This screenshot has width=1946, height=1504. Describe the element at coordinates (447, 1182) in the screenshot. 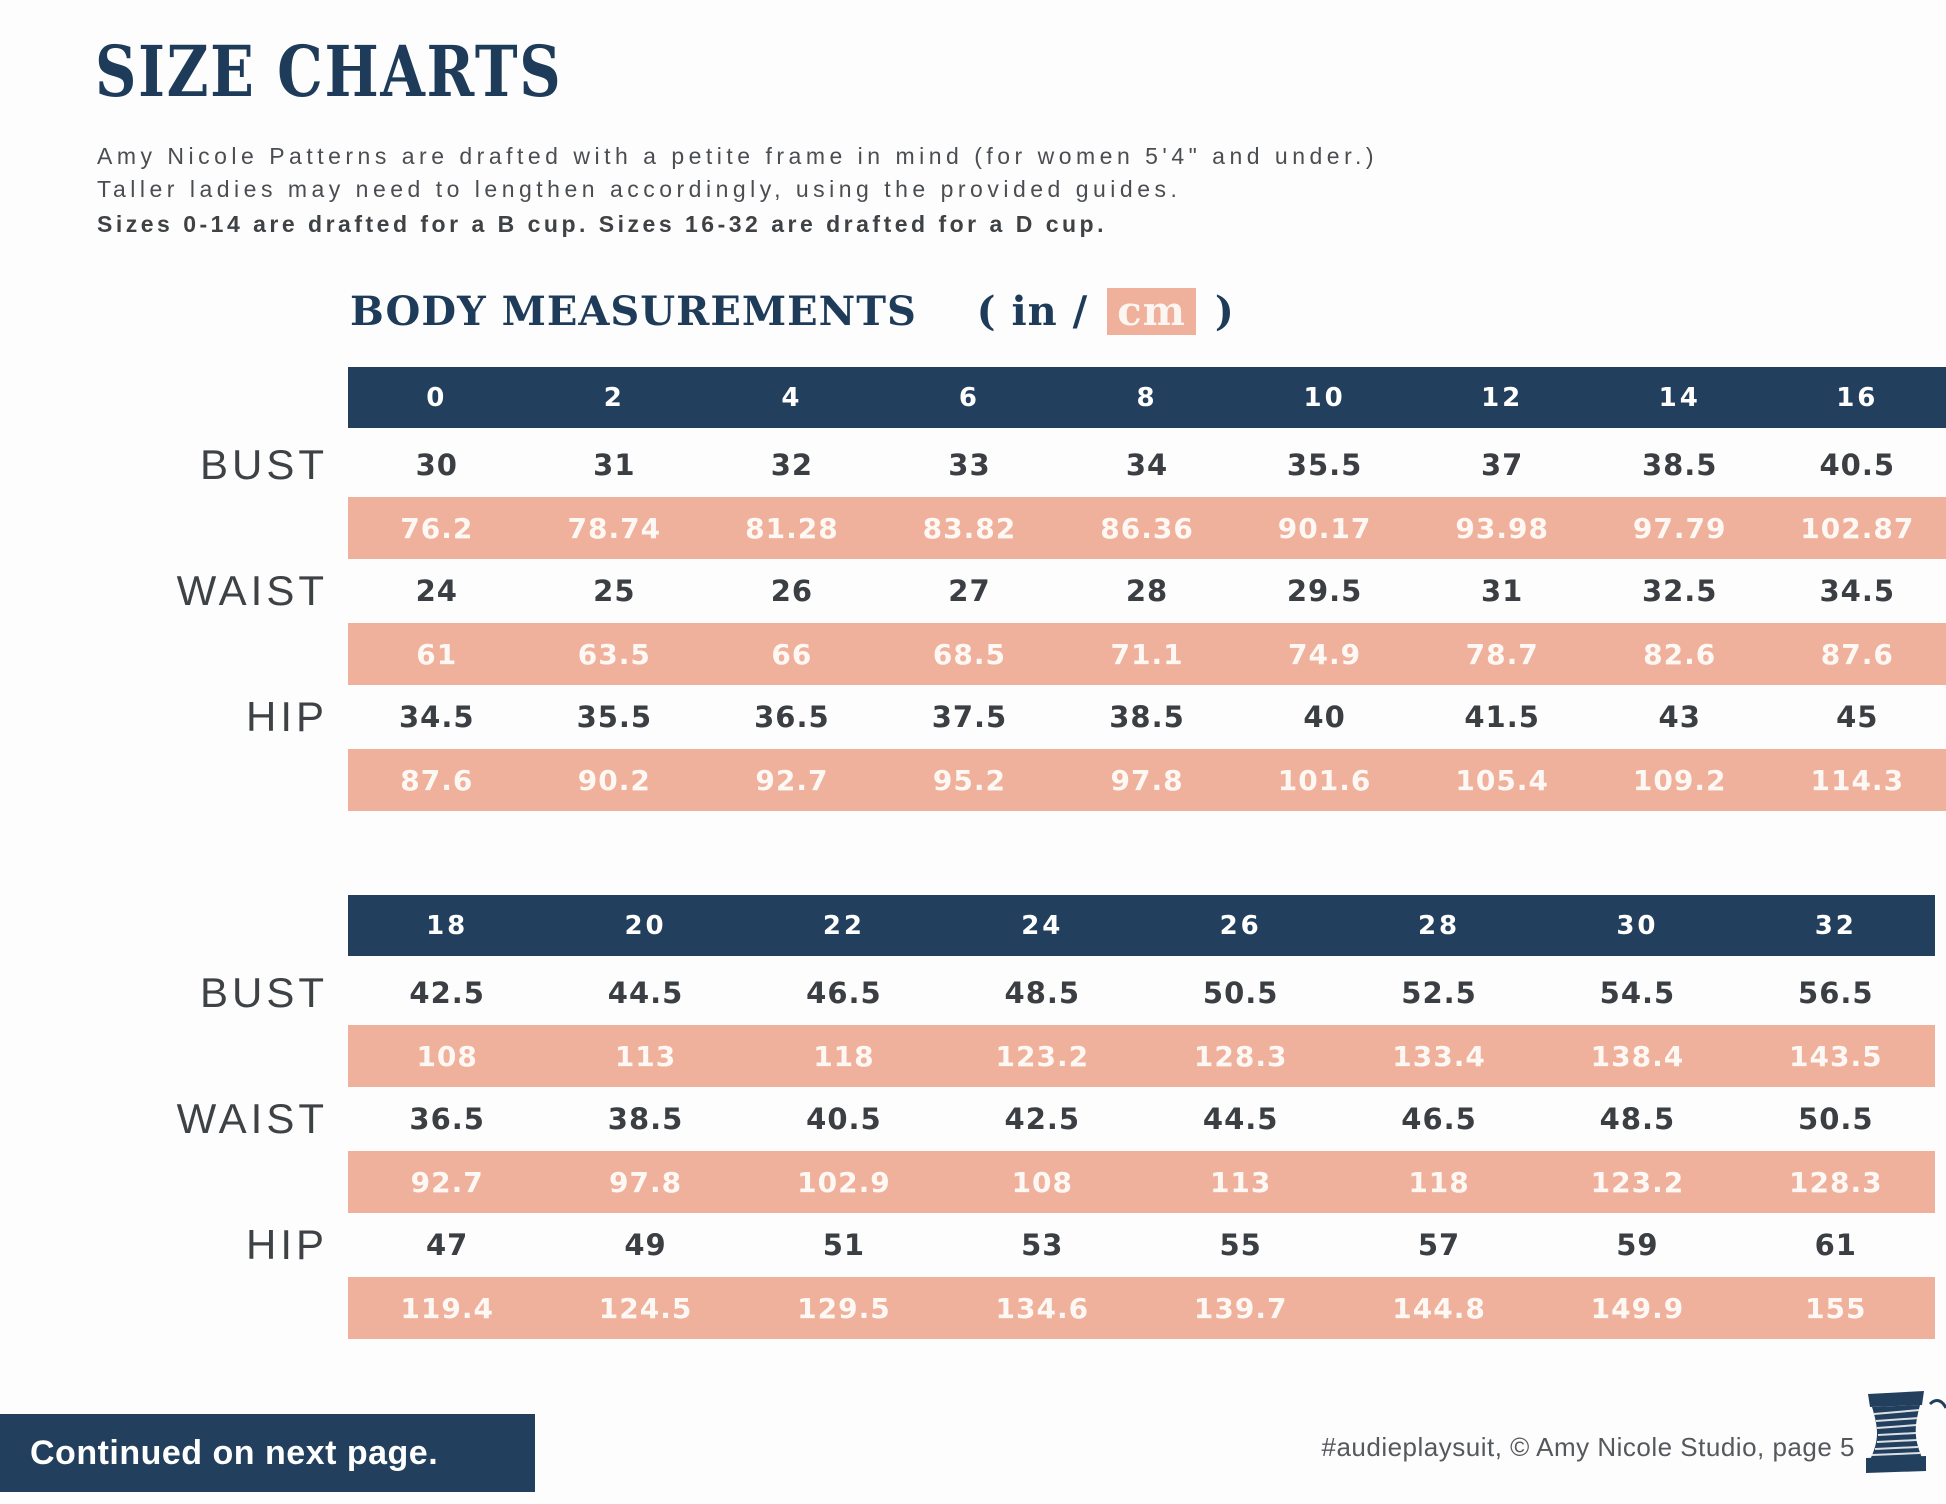

I see `measurement-value-cm: 92.7` at that location.